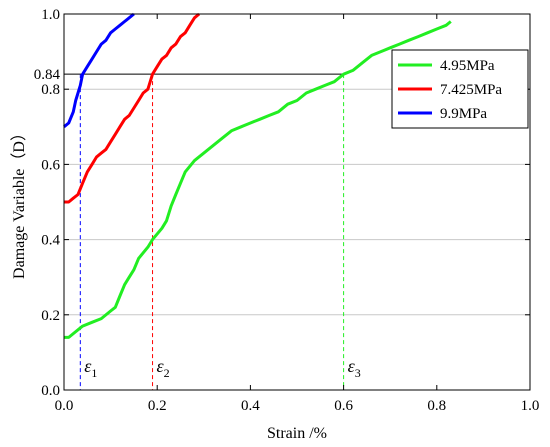 This screenshot has height=447, width=550. I want to click on strain-marker-subscript: 2, so click(167, 373).